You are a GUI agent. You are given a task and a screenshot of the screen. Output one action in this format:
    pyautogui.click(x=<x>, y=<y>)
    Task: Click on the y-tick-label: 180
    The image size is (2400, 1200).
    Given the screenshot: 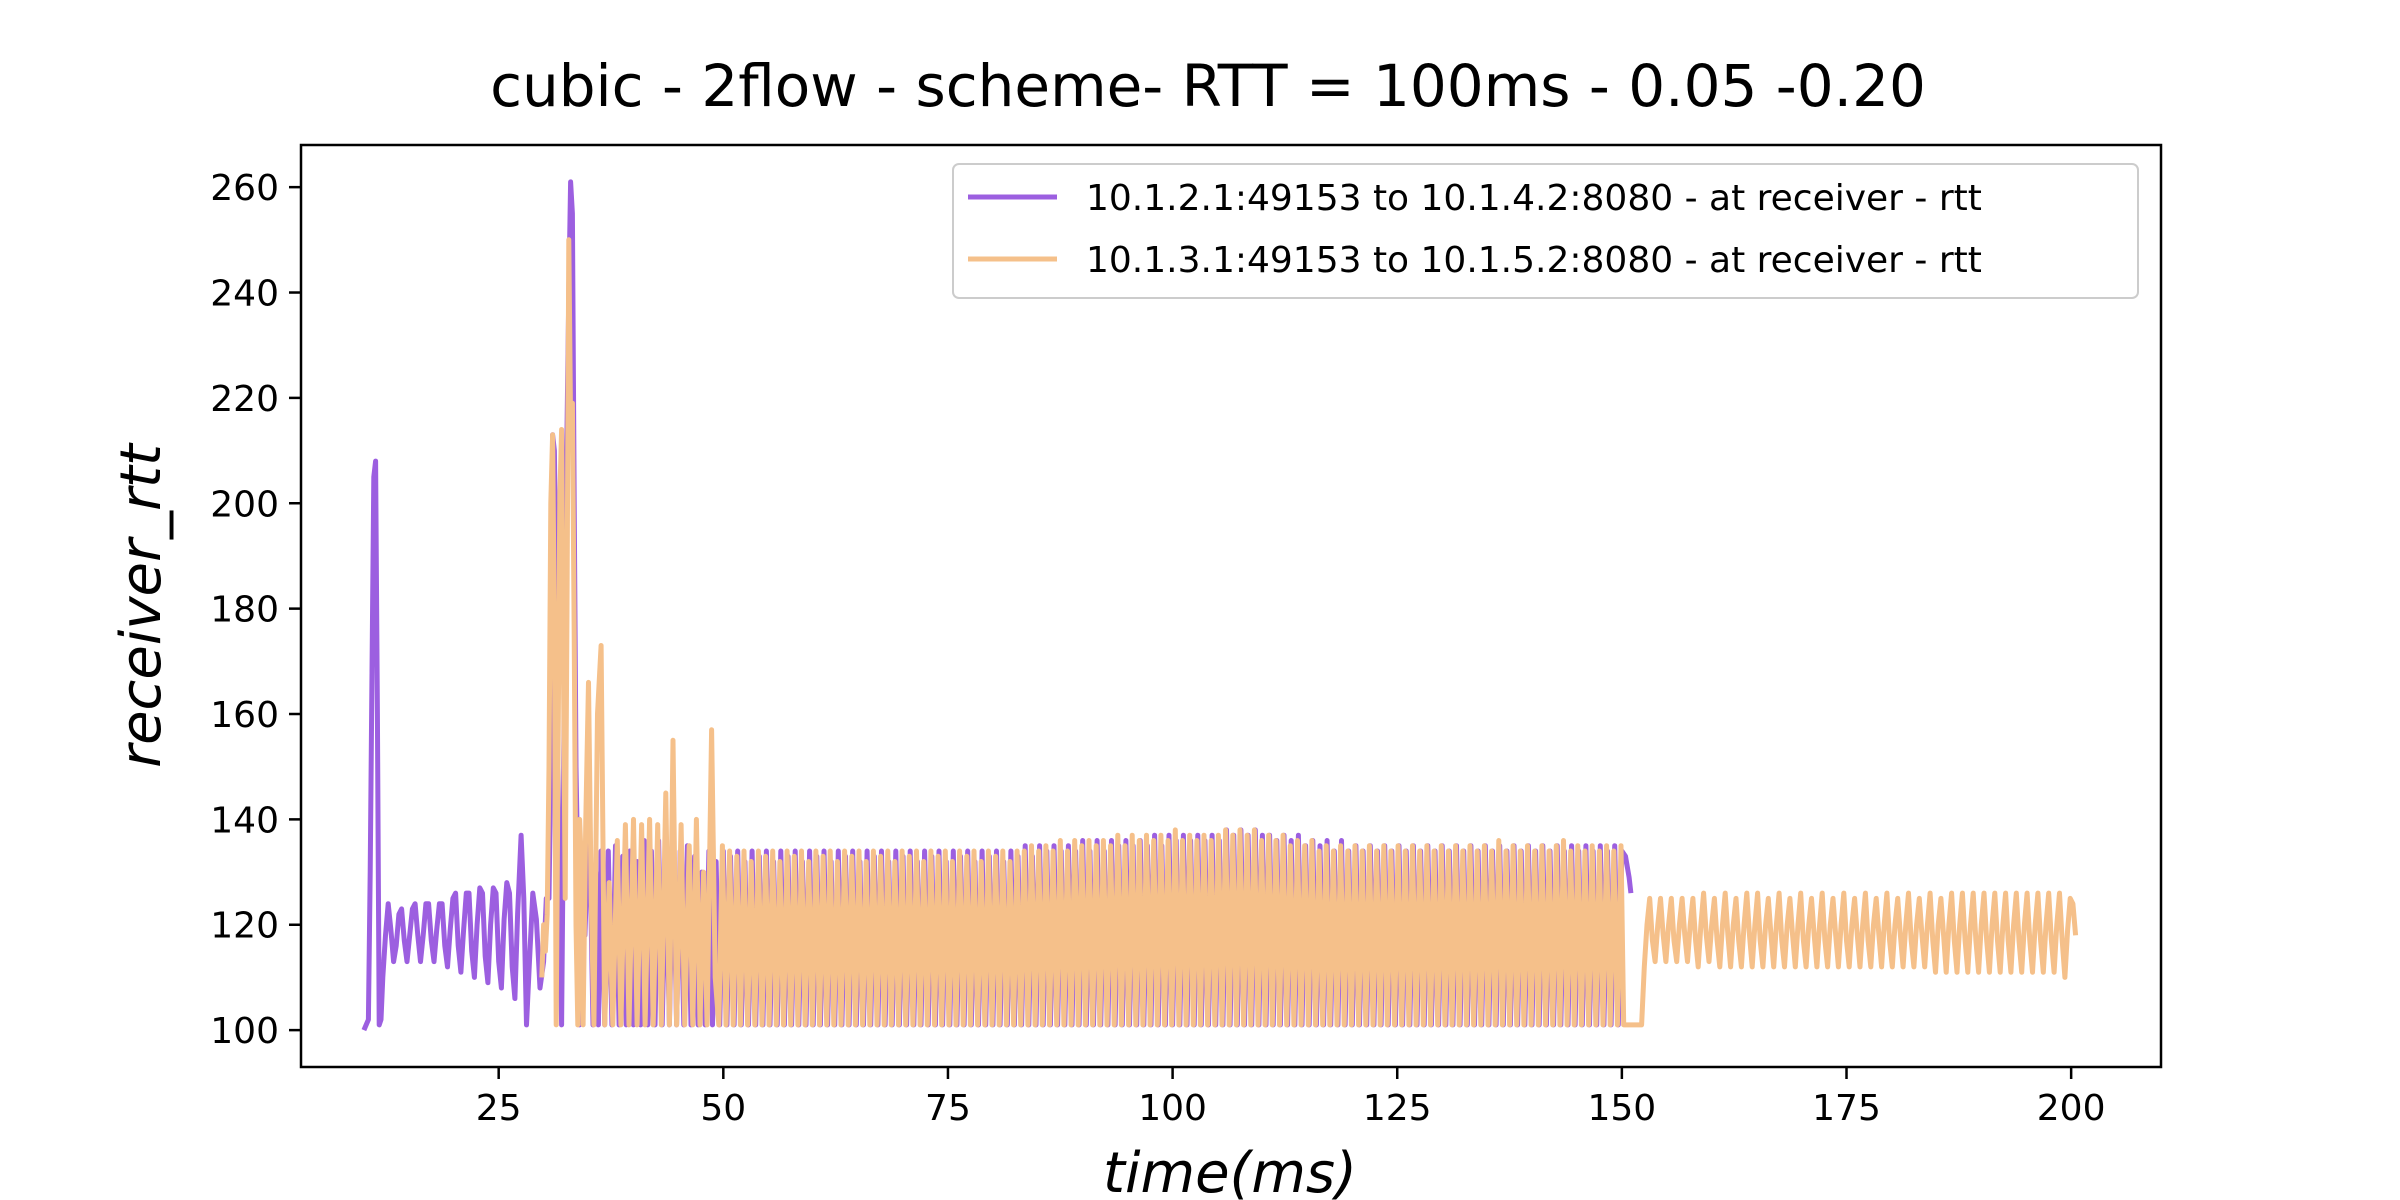 What is the action you would take?
    pyautogui.click(x=244, y=610)
    